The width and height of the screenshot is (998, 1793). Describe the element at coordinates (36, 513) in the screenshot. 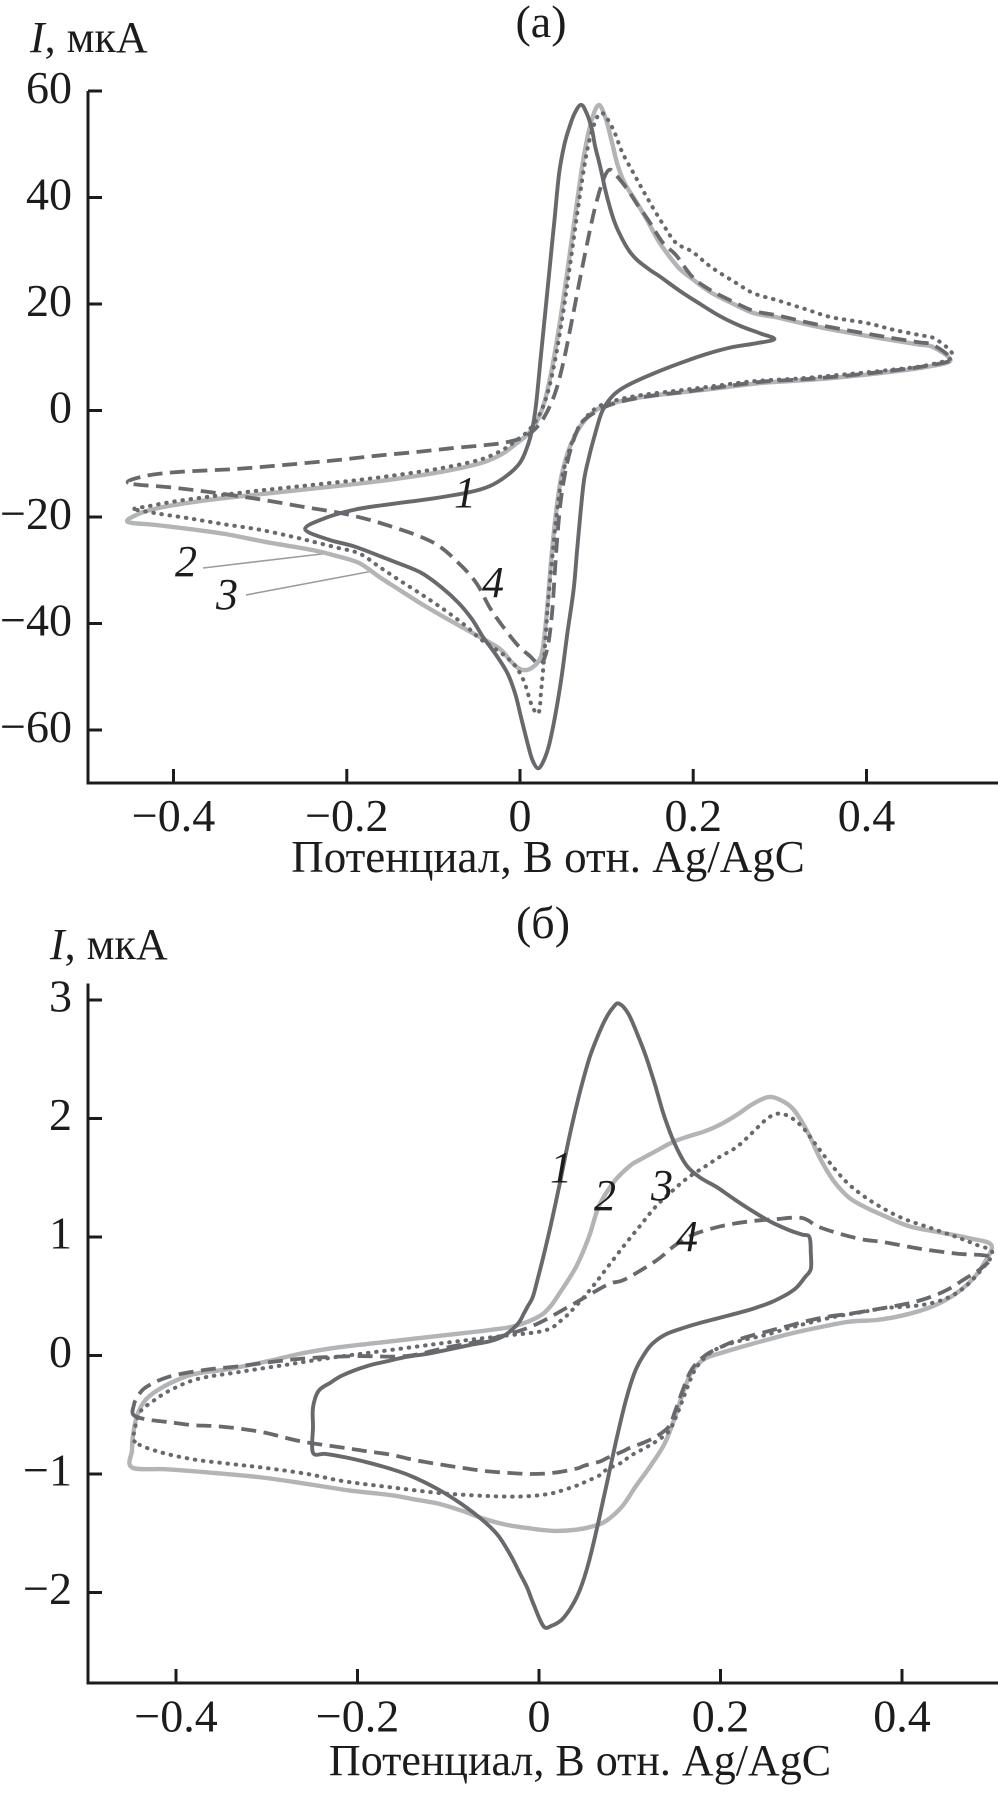

I see `svg-text: −20` at that location.